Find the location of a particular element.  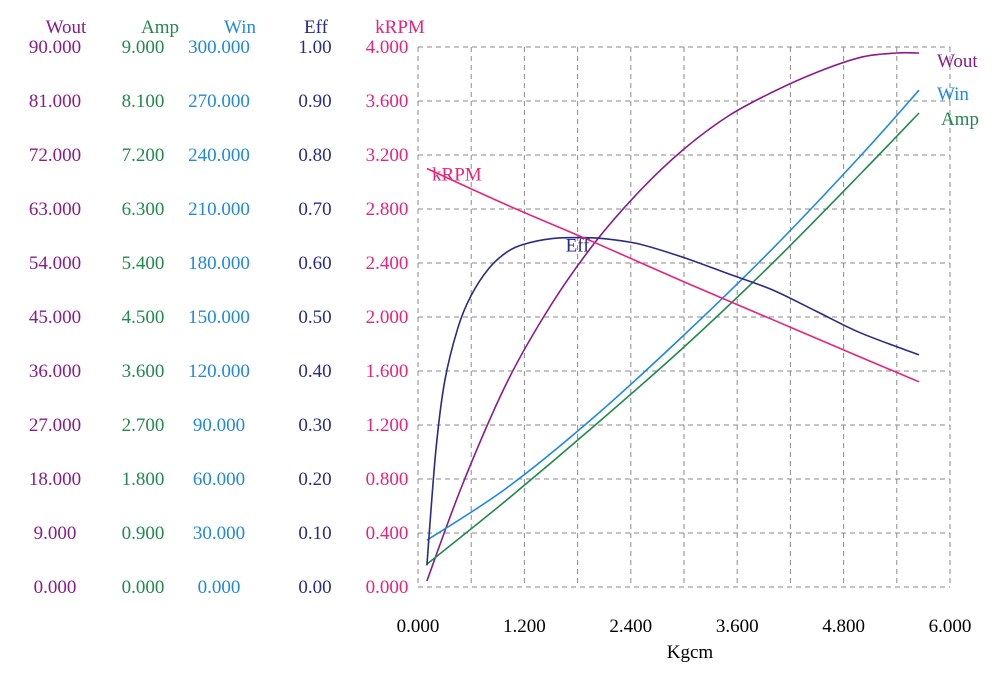

y-tick-label-amp: 7.200 is located at coordinates (143, 155).